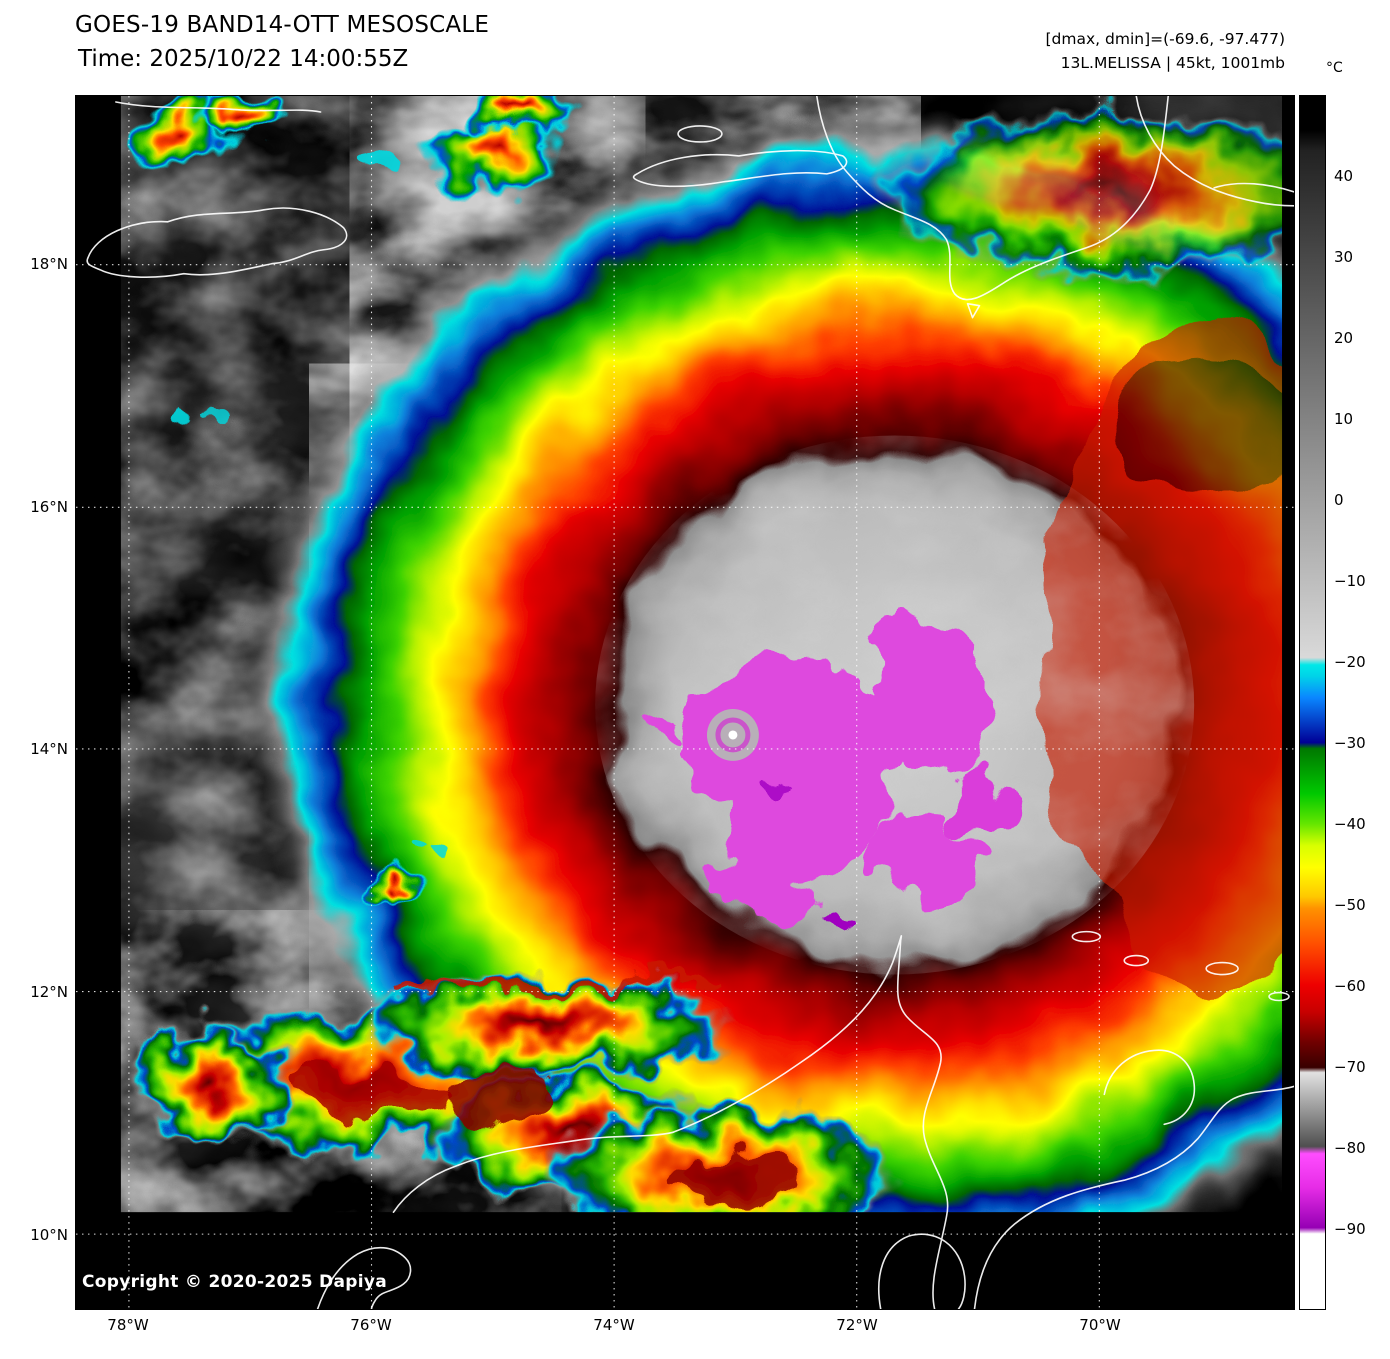  Describe the element at coordinates (1086, 936) in the screenshot. I see `coastline-aruba` at that location.